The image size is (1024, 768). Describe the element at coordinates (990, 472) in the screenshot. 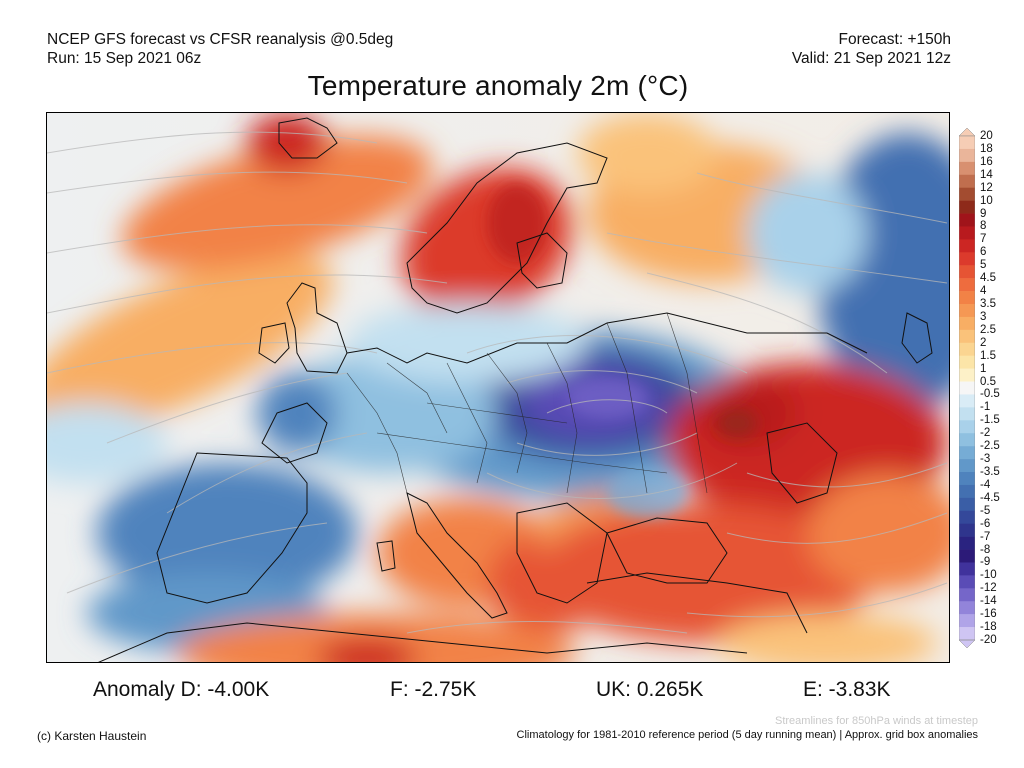

I see `colorbar-label: -3.5` at that location.